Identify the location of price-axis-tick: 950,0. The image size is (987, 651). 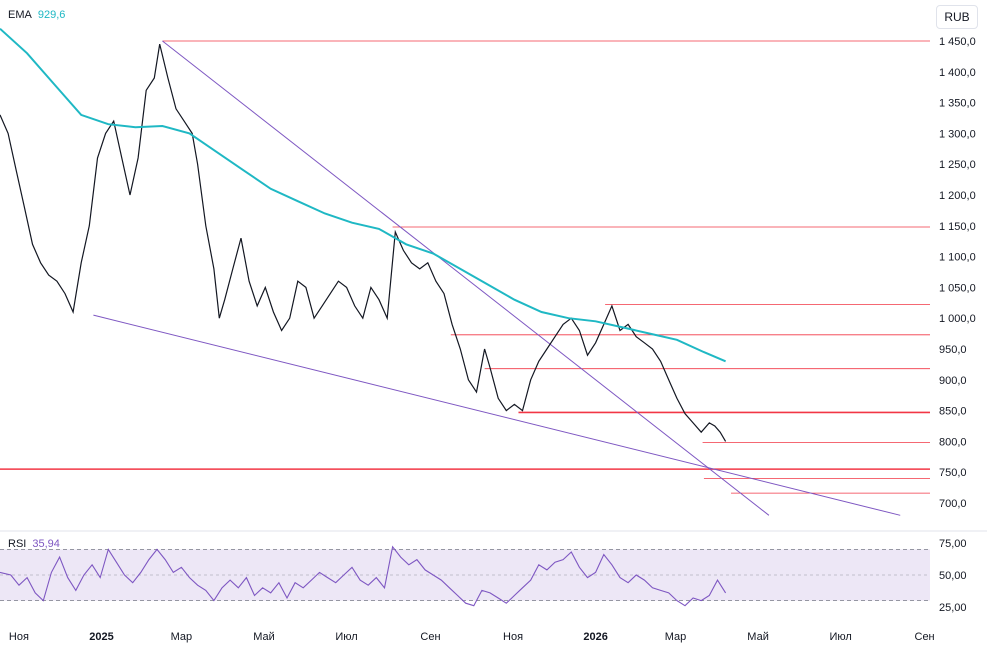
(953, 350).